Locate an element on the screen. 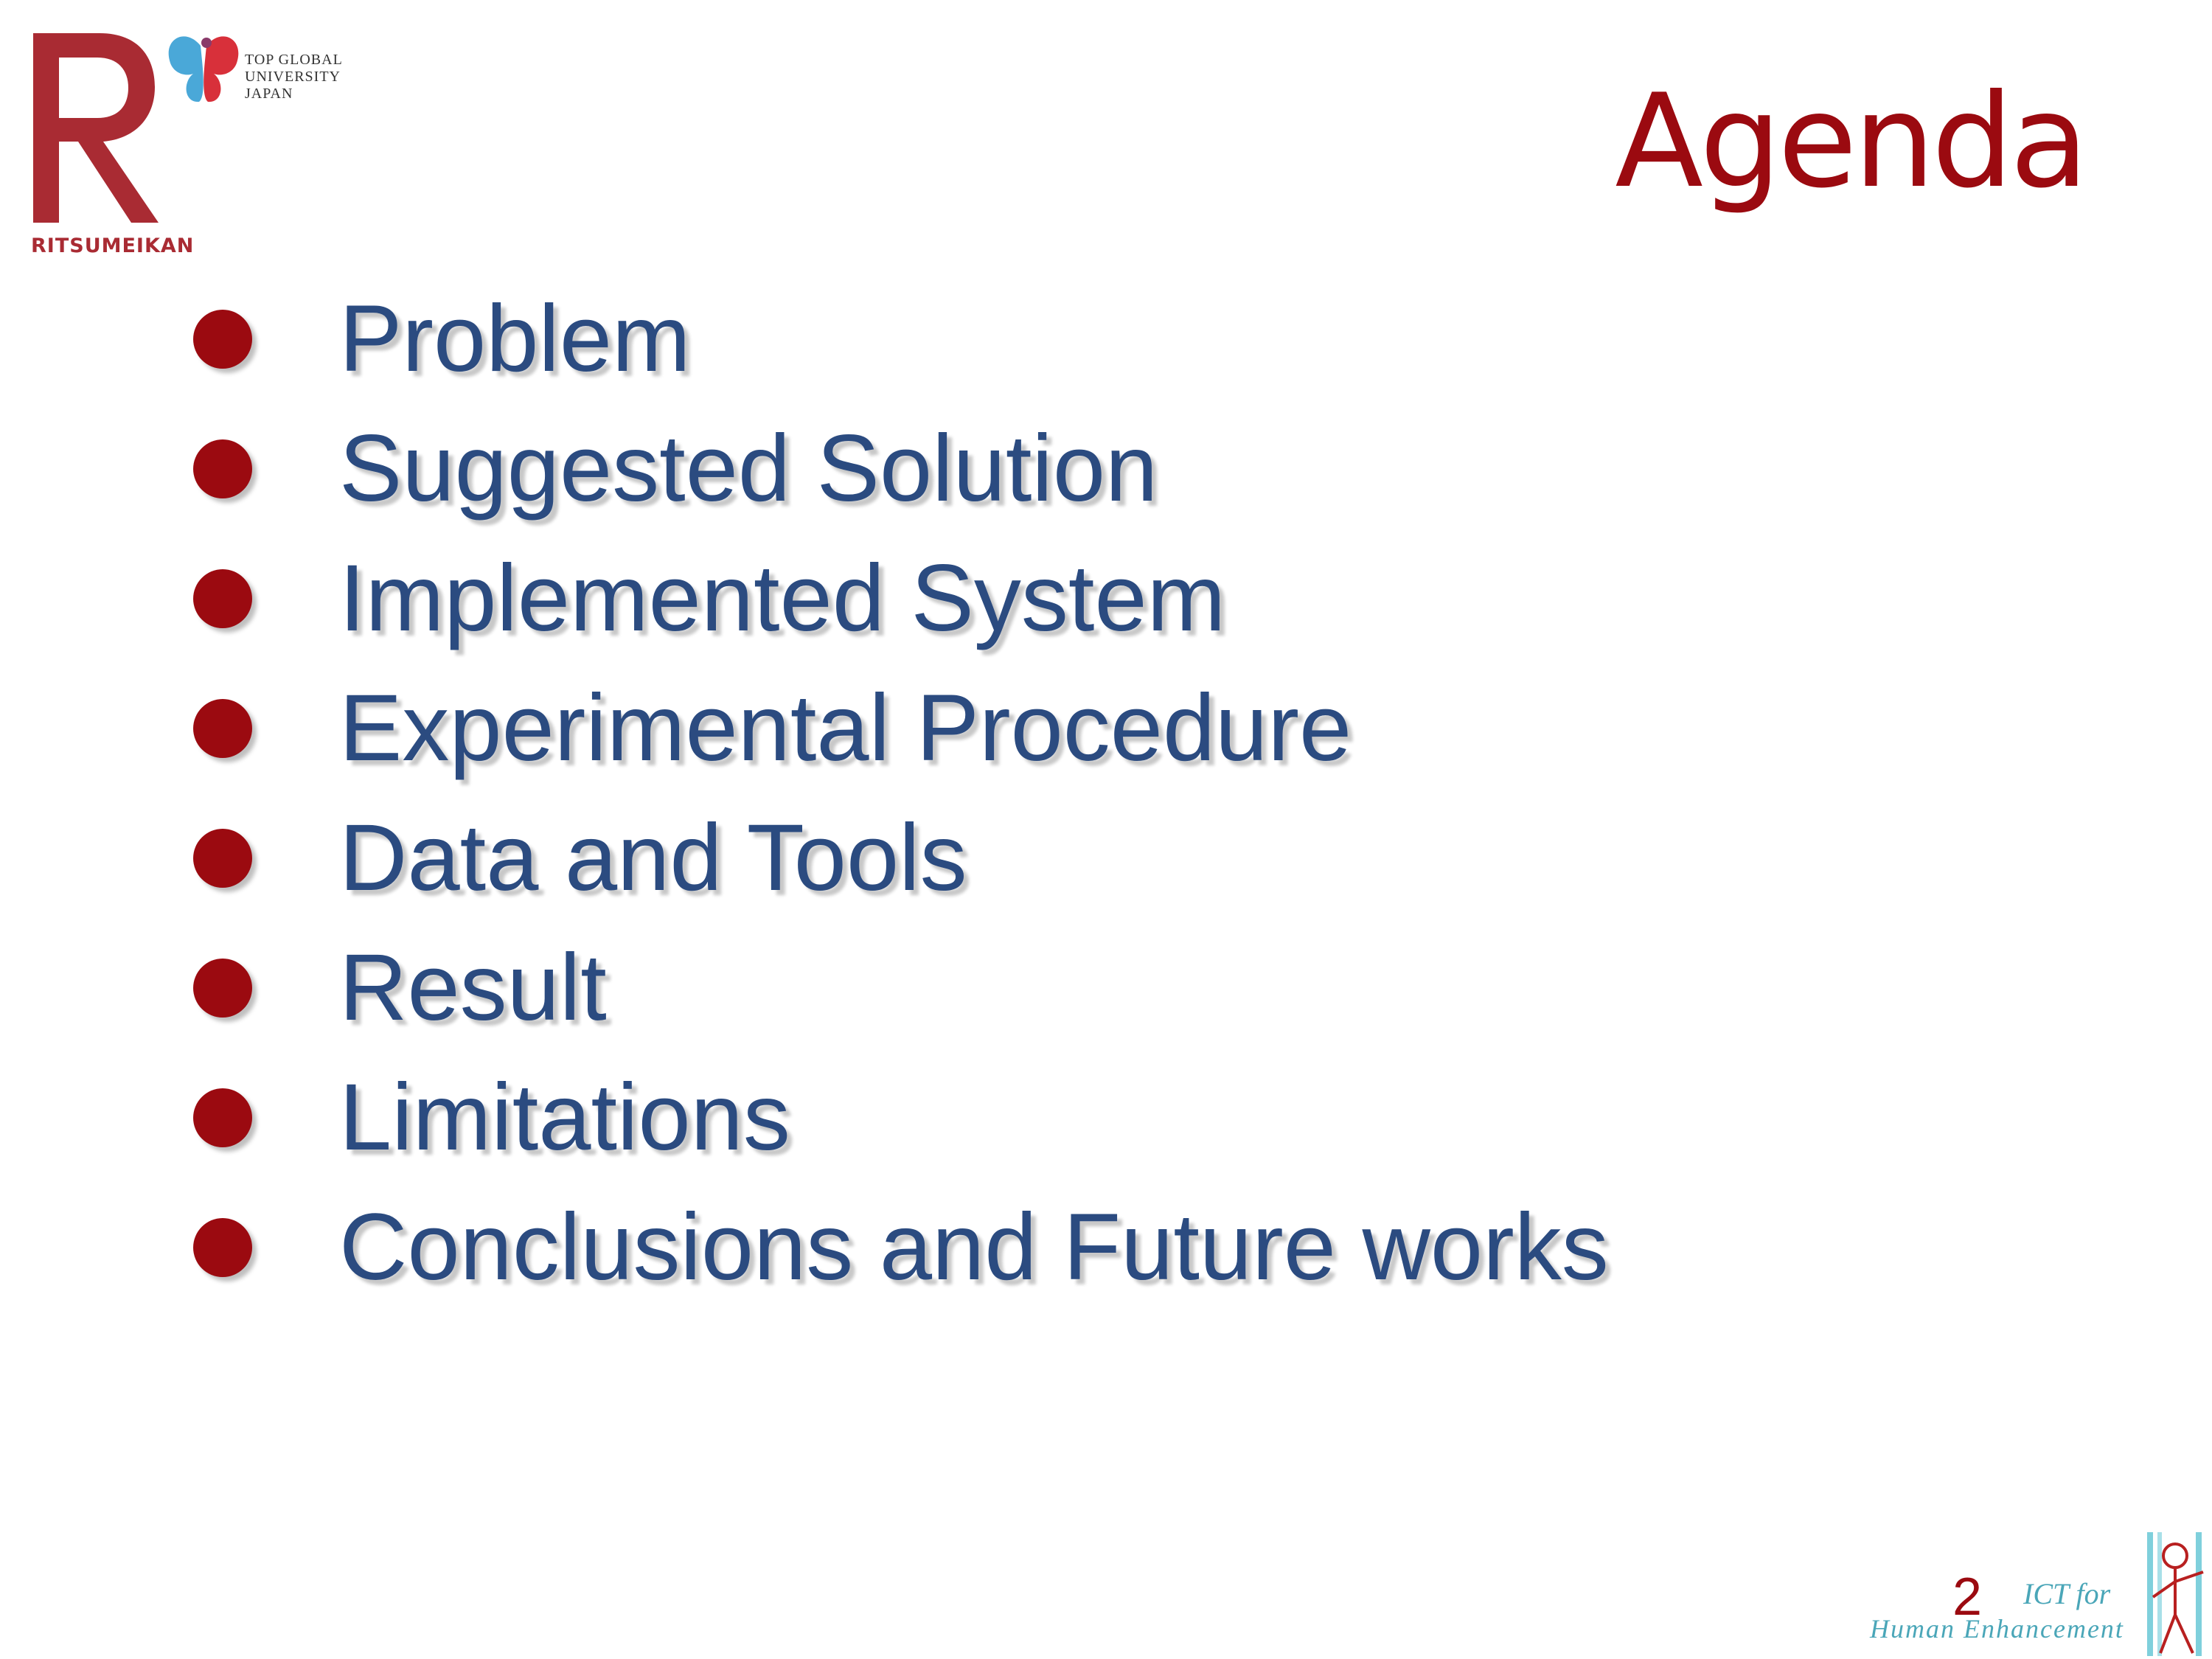 This screenshot has width=2212, height=1659. agenda-item-label: Implemented System is located at coordinates (782, 598).